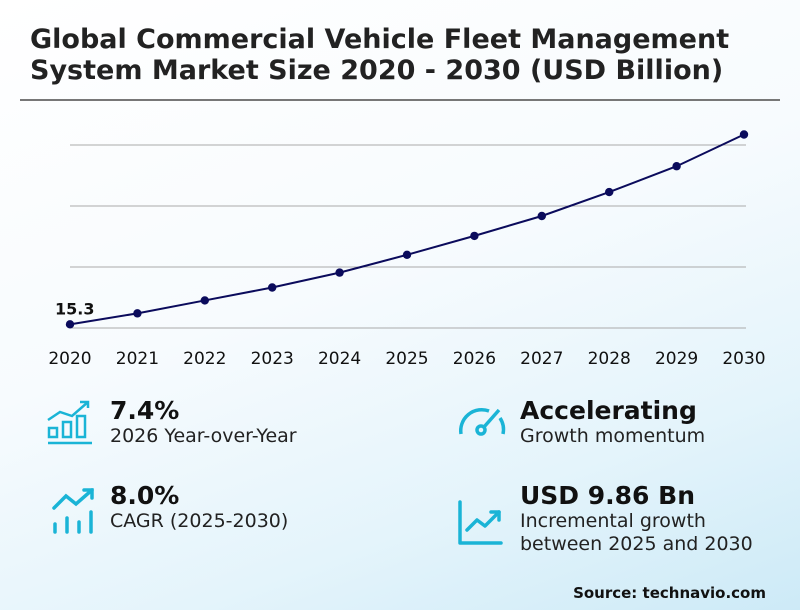  What do you see at coordinates (272, 359) in the screenshot?
I see `x-tick-label: 2023` at bounding box center [272, 359].